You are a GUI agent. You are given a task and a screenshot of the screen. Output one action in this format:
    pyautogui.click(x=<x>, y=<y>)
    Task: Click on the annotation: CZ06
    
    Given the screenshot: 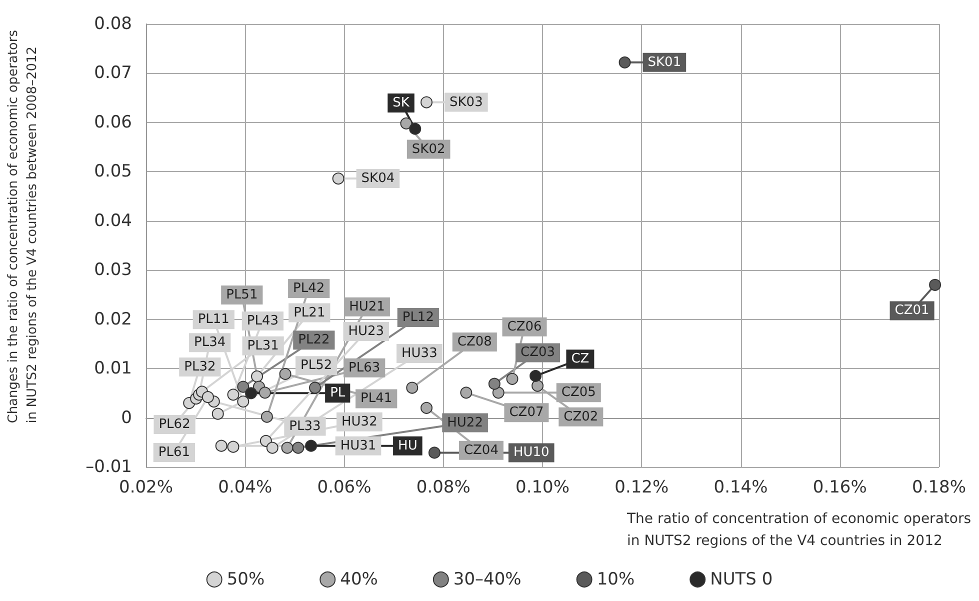 What is the action you would take?
    pyautogui.click(x=524, y=326)
    